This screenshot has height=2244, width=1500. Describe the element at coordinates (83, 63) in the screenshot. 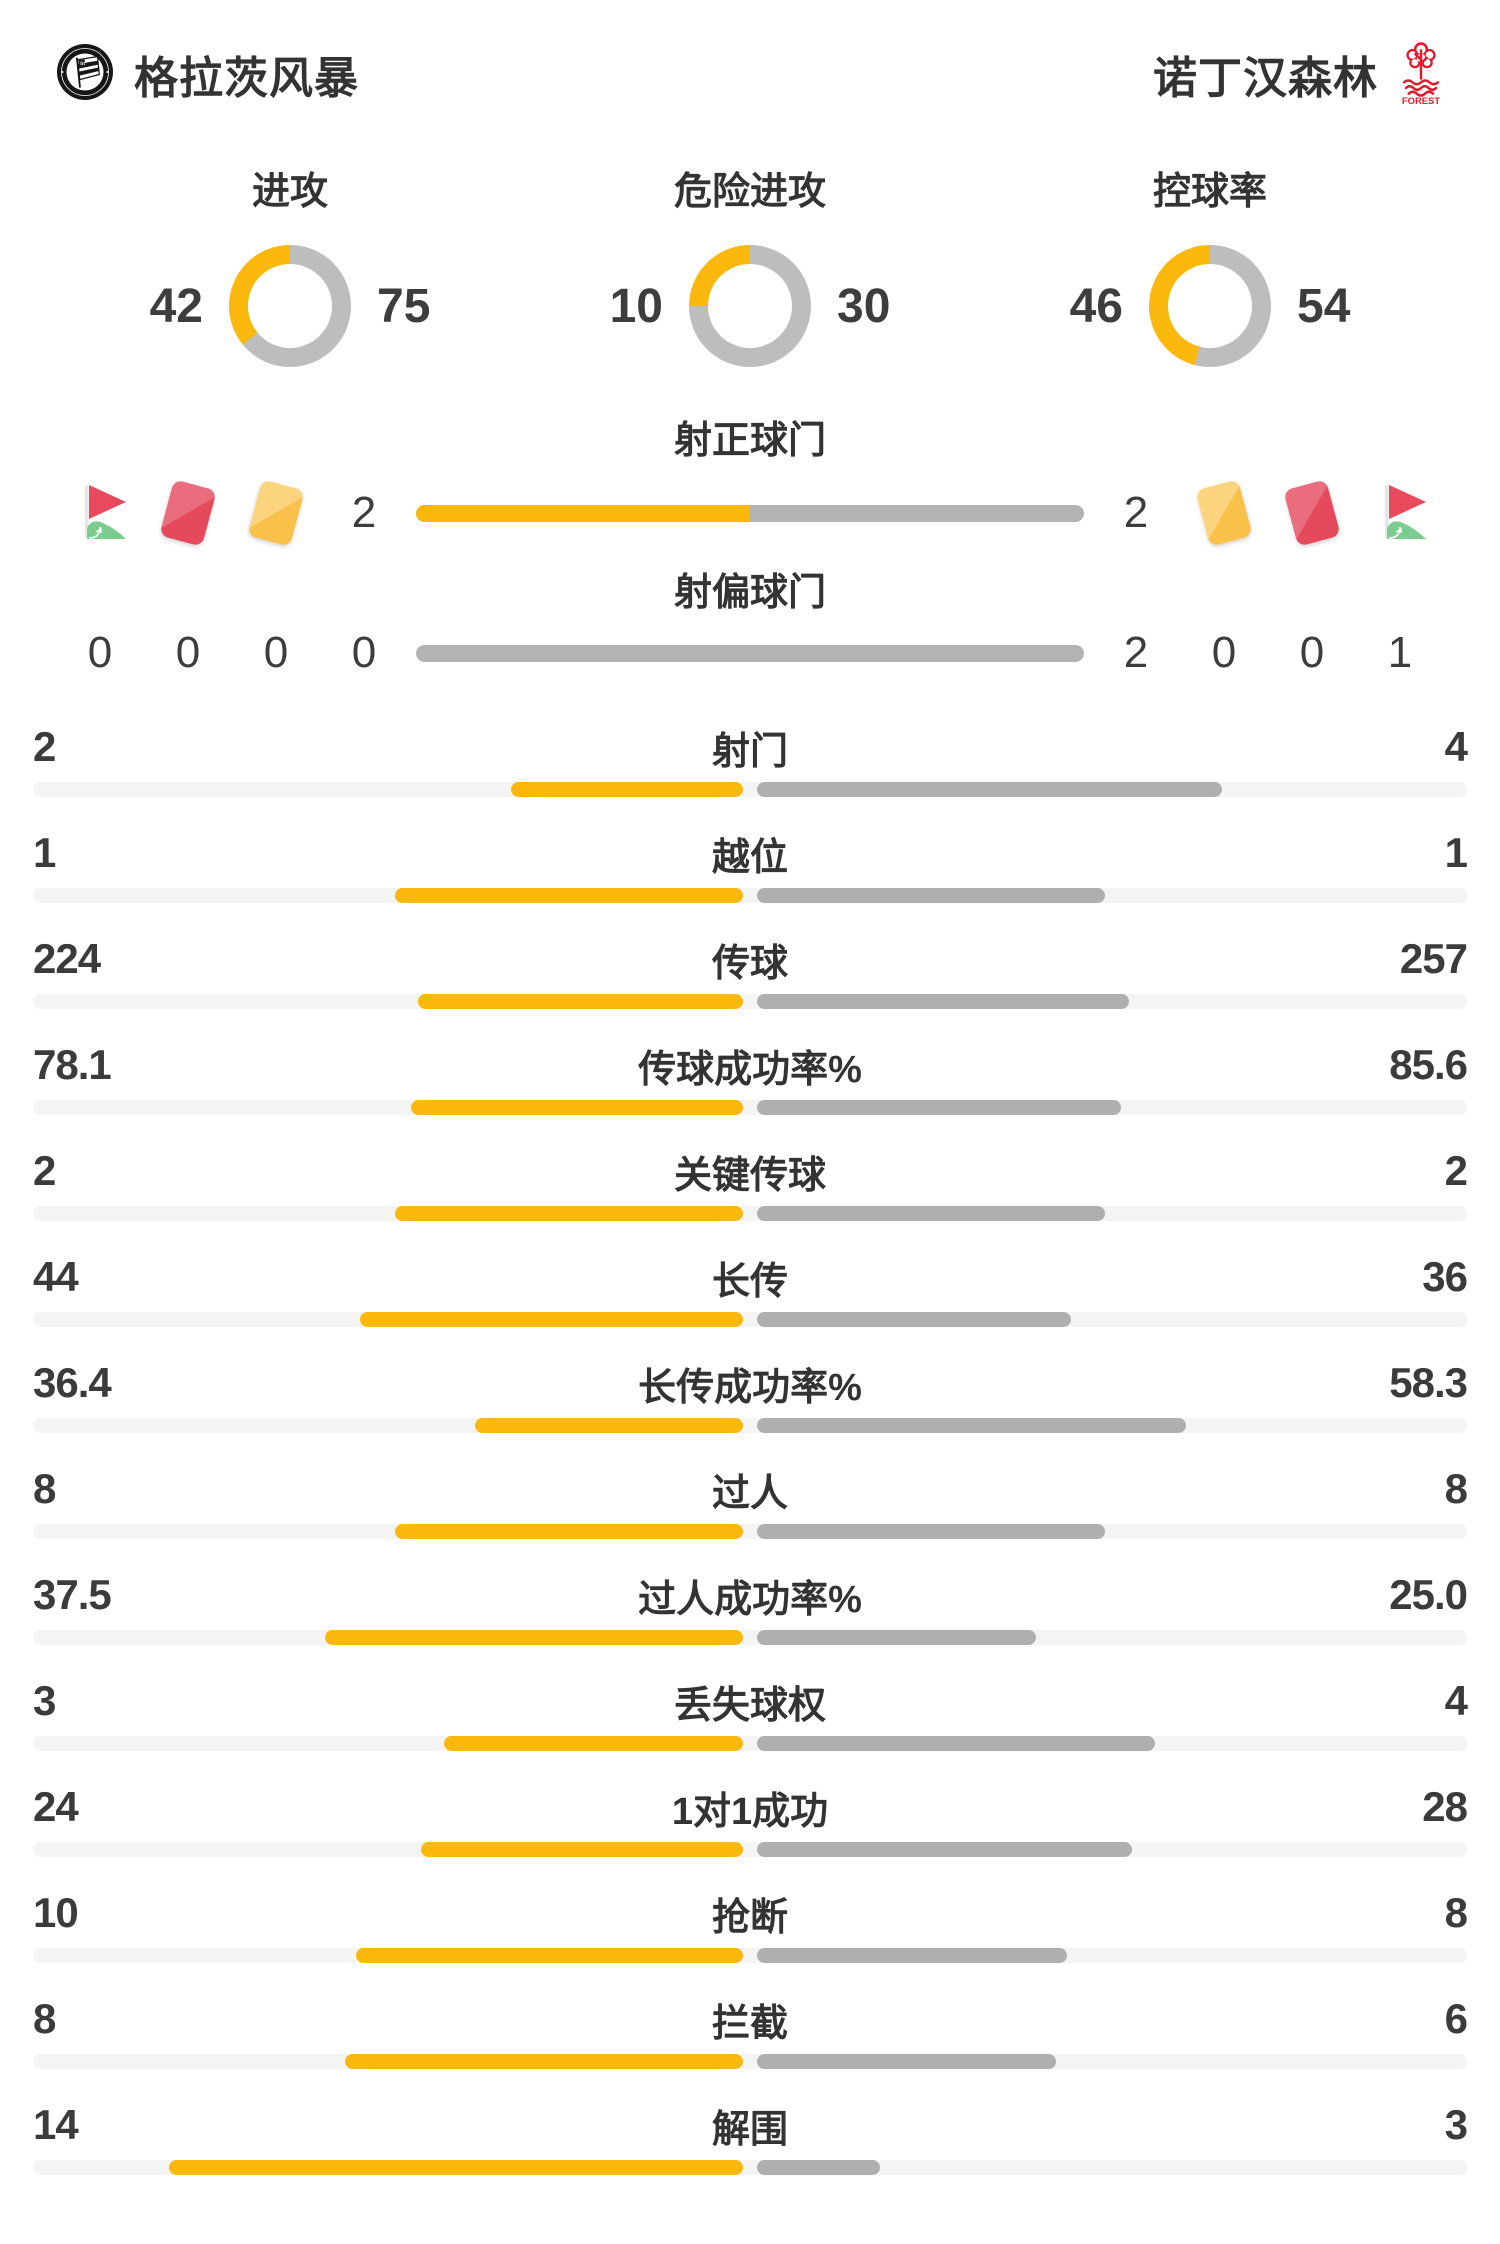

I see `svg-text: St` at that location.